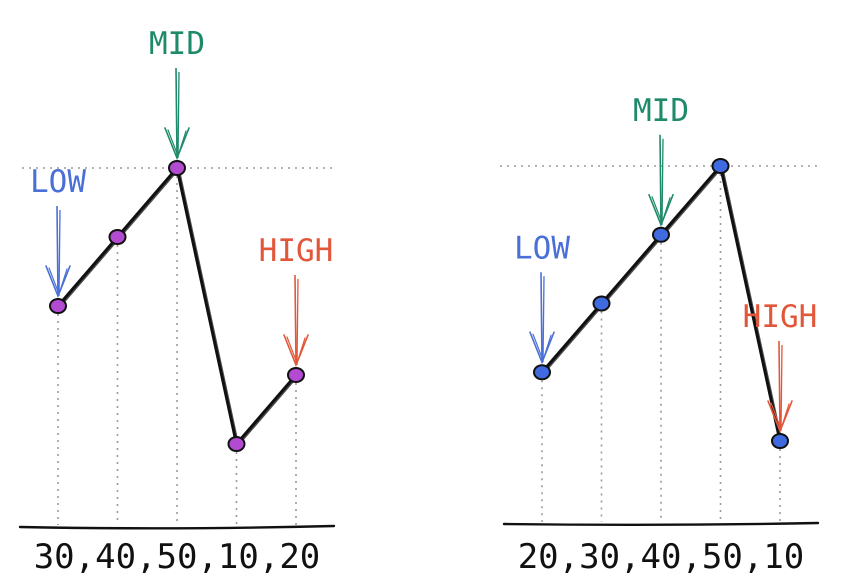 This screenshot has height=586, width=850. I want to click on left-marker-mid-arrow-head, so click(177, 144).